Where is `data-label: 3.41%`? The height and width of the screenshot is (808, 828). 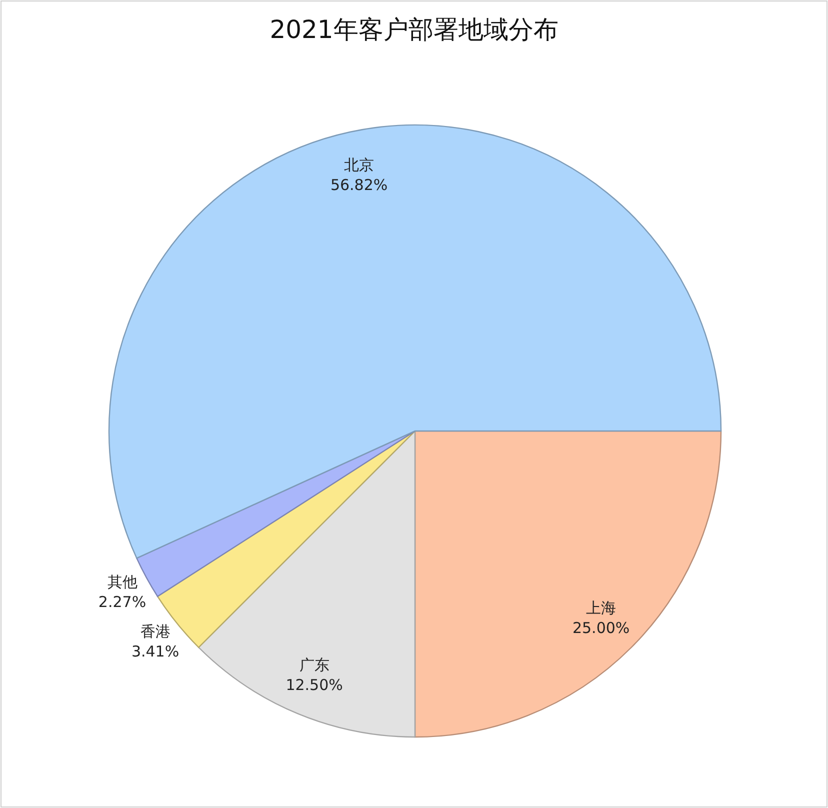
data-label: 3.41% is located at coordinates (155, 651).